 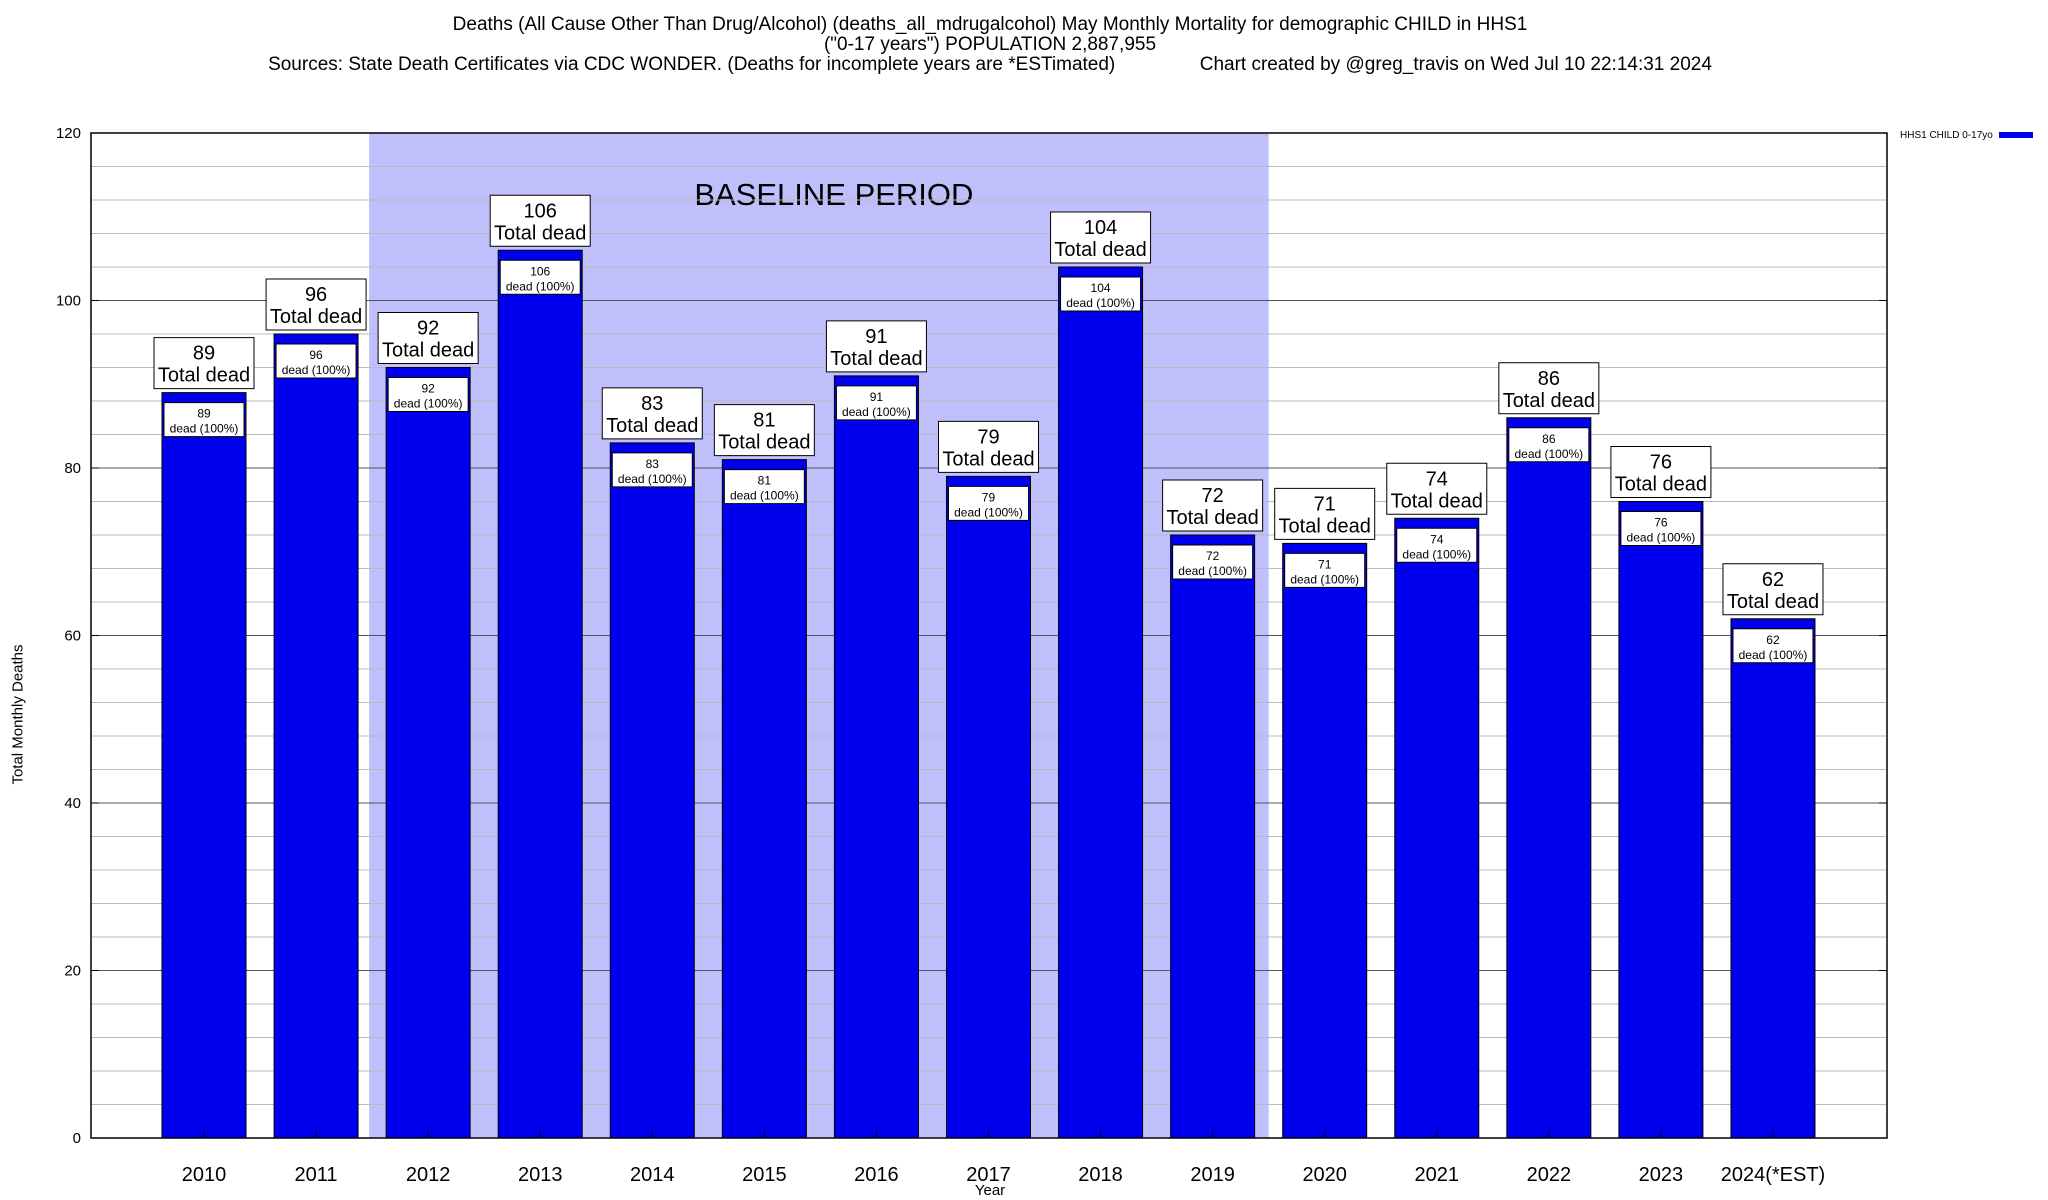 I want to click on y-tick-label: 0, so click(x=77, y=1138).